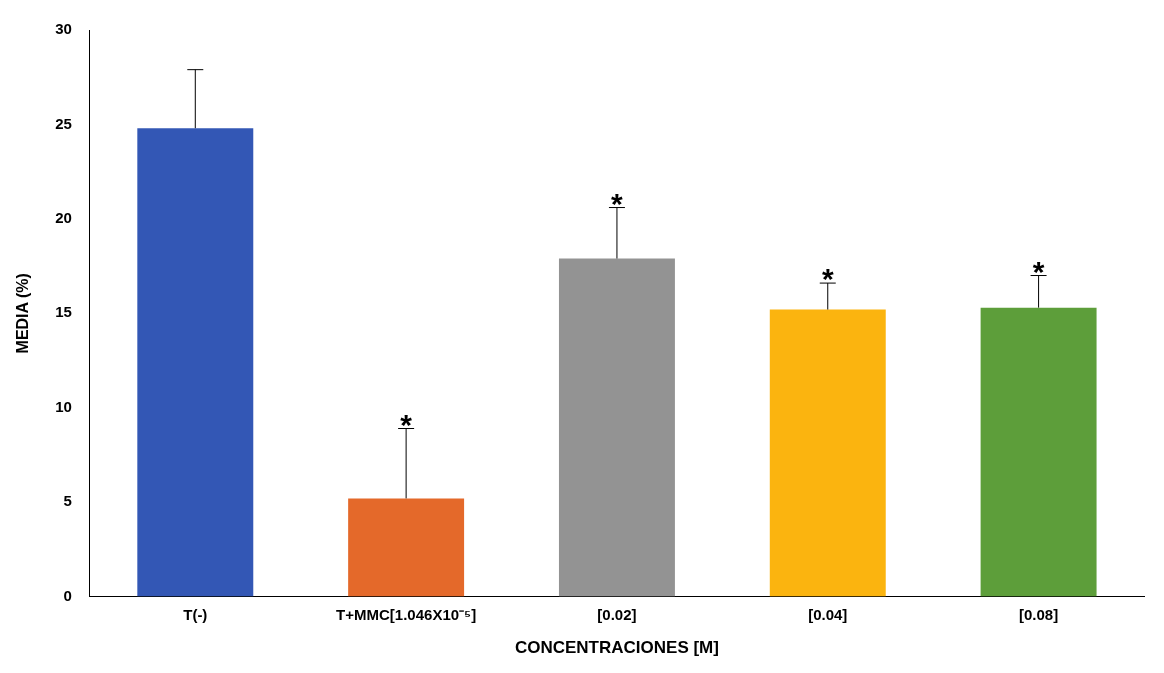 This screenshot has width=1164, height=673. Describe the element at coordinates (63, 123) in the screenshot. I see `y-tick-label: 25` at that location.